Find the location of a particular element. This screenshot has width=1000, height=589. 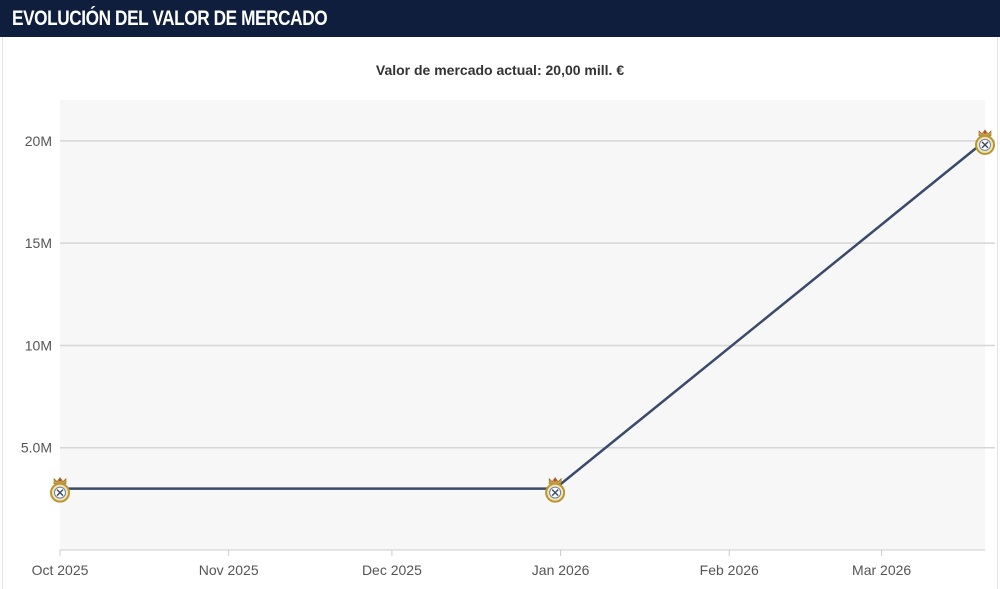

header-bar: EVOLUCIÓN DEL VALOR DE MERCADO is located at coordinates (500, 18).